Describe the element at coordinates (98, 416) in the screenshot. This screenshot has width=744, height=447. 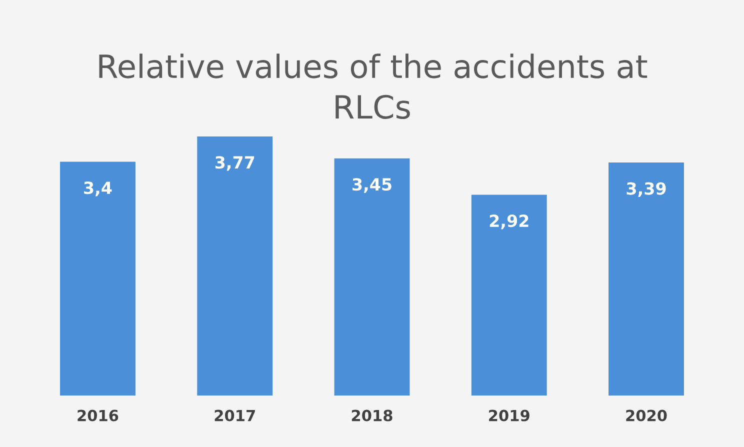
I see `x-tick-label: 2016` at that location.